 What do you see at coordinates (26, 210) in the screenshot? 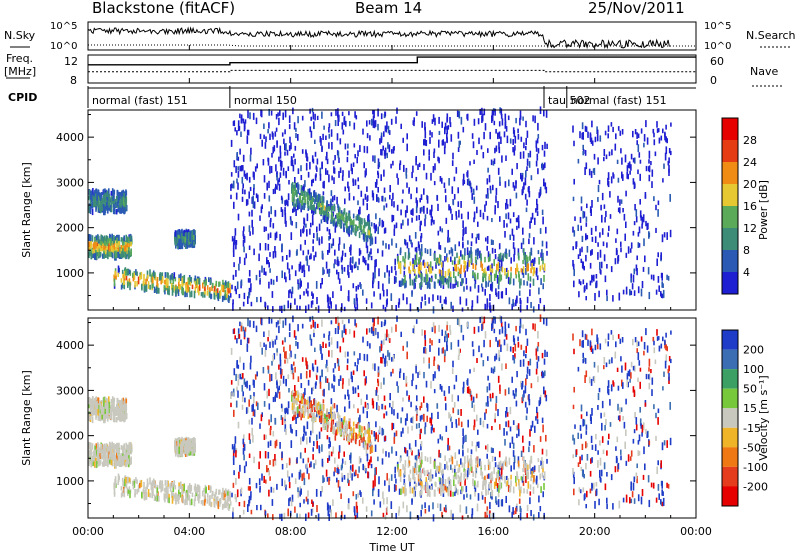
I see `power-ylabel: Slant Range [km]` at bounding box center [26, 210].